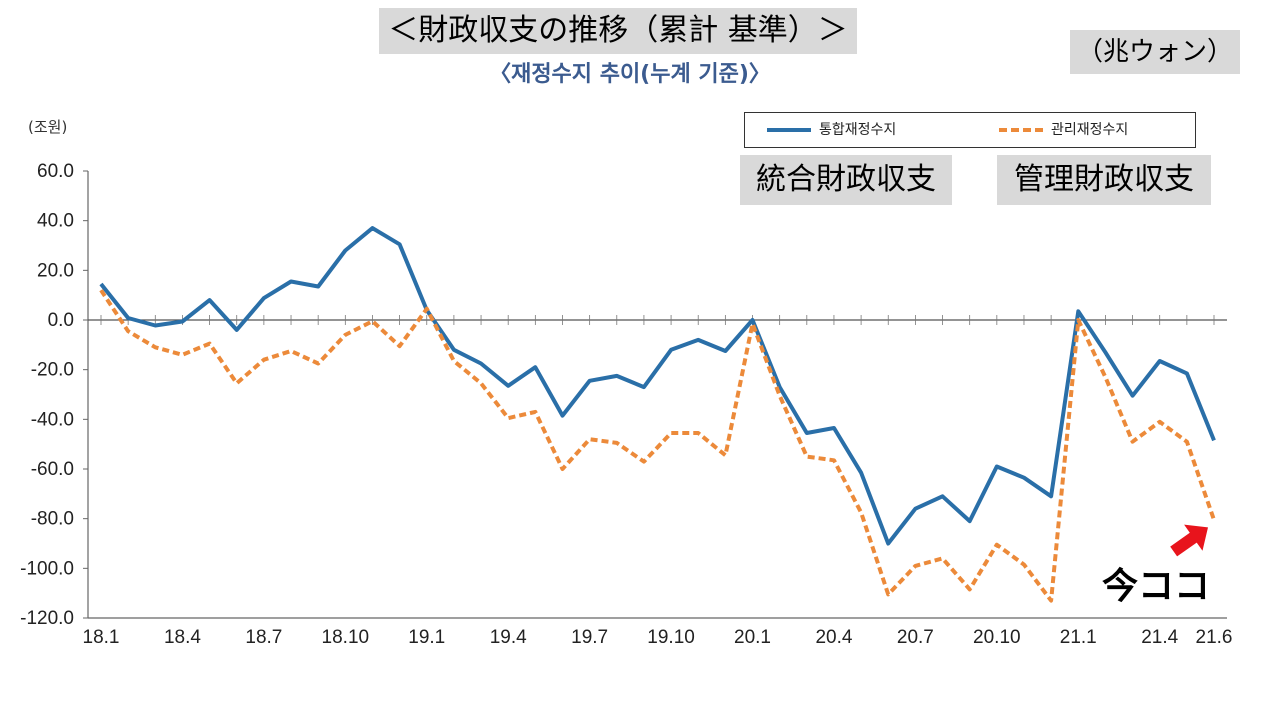  I want to click on y-tick-label: 0.0, so click(61, 320).